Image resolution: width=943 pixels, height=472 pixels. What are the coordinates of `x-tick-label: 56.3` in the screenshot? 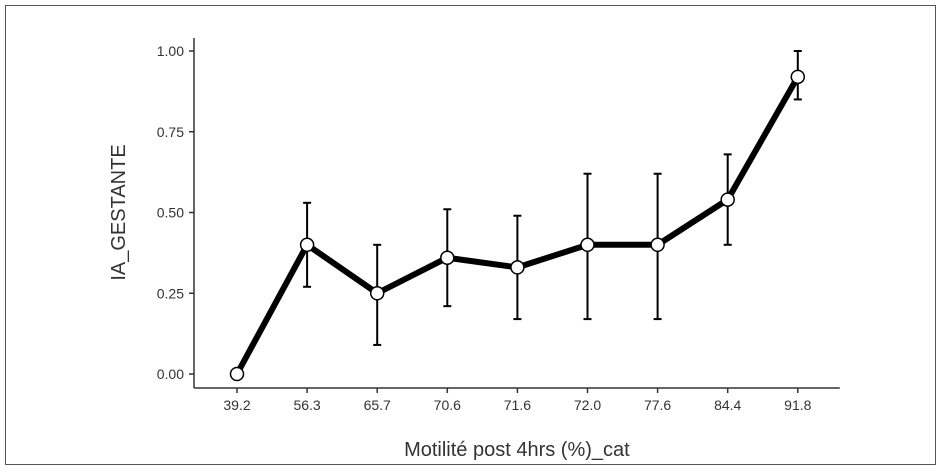 It's located at (306, 405).